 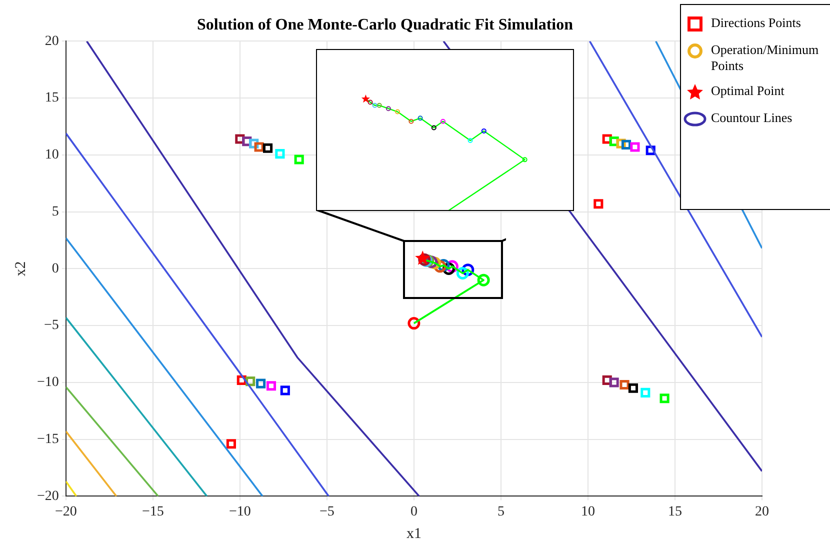 What do you see at coordinates (765, 58) in the screenshot?
I see `legend-label: Operation/Minimum Points` at bounding box center [765, 58].